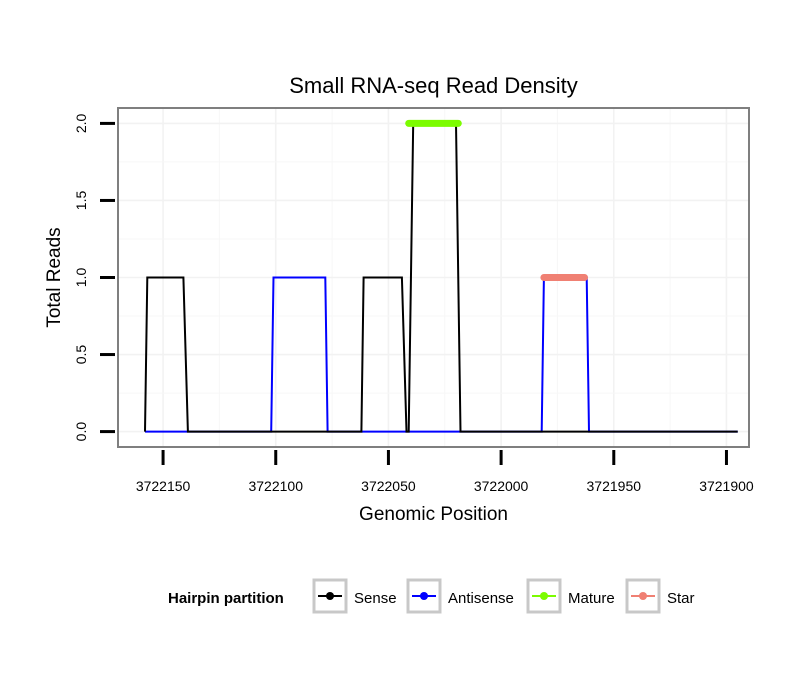 This screenshot has width=810, height=690. What do you see at coordinates (94, 277) in the screenshot?
I see `y-axis: 0.0 0.5 1.0 1.5 2.0` at bounding box center [94, 277].